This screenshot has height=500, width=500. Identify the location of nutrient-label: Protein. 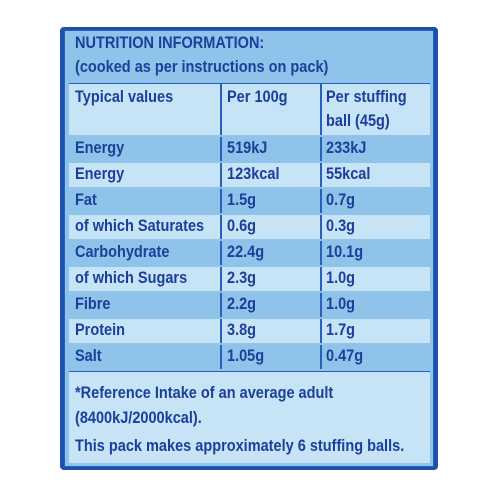
(100, 330).